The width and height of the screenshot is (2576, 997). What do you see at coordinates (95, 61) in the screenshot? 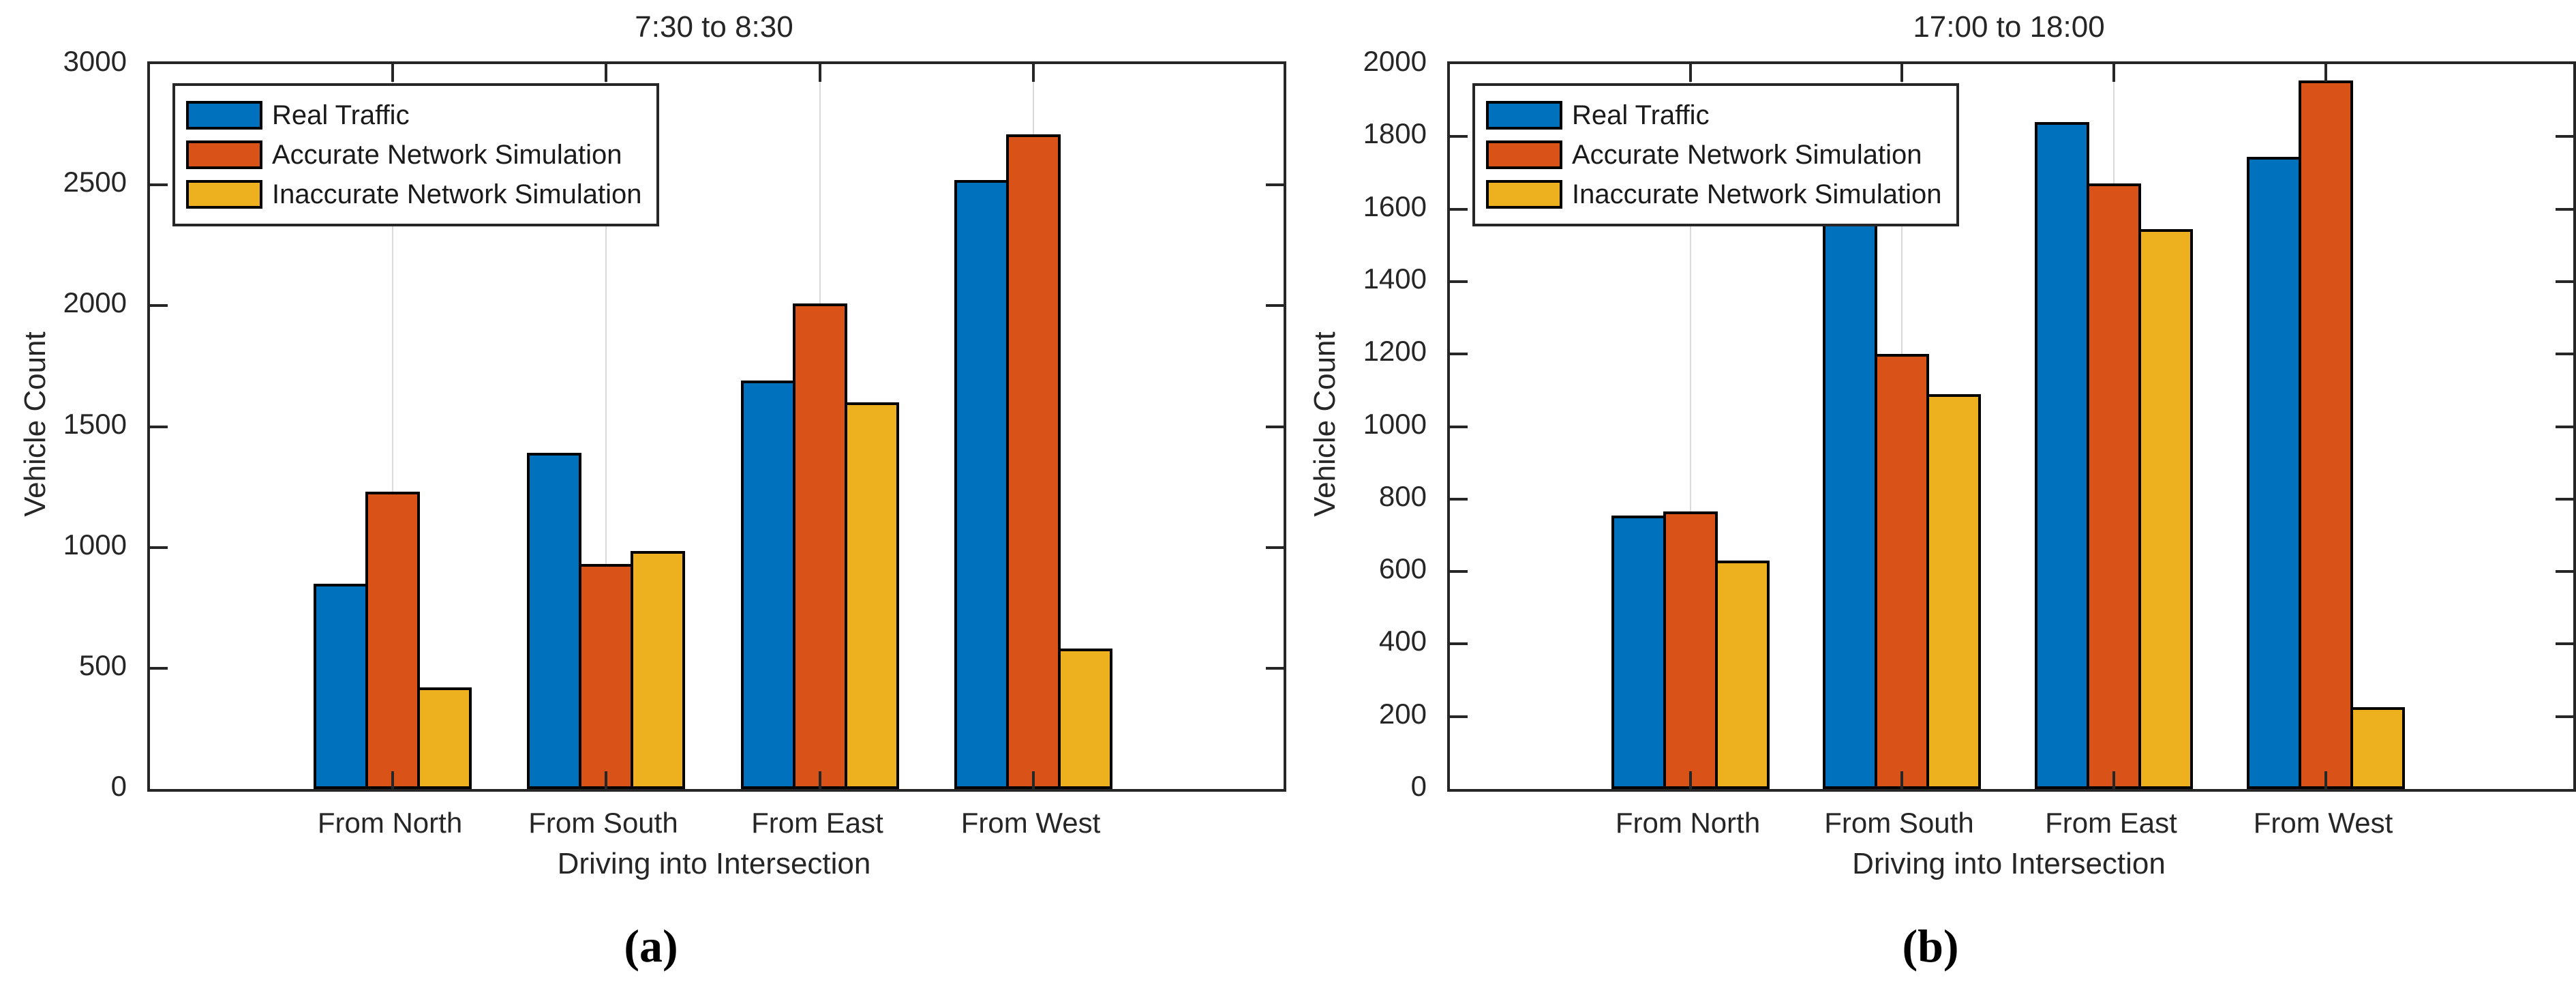
I see `y-tick-label: 3000` at bounding box center [95, 61].